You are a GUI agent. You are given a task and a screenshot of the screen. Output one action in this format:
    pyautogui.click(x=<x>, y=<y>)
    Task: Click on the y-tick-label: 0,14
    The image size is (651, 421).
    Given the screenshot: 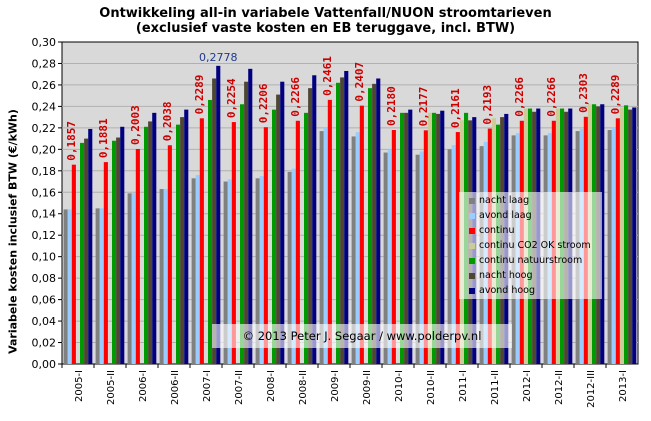 What is the action you would take?
    pyautogui.click(x=44, y=214)
    